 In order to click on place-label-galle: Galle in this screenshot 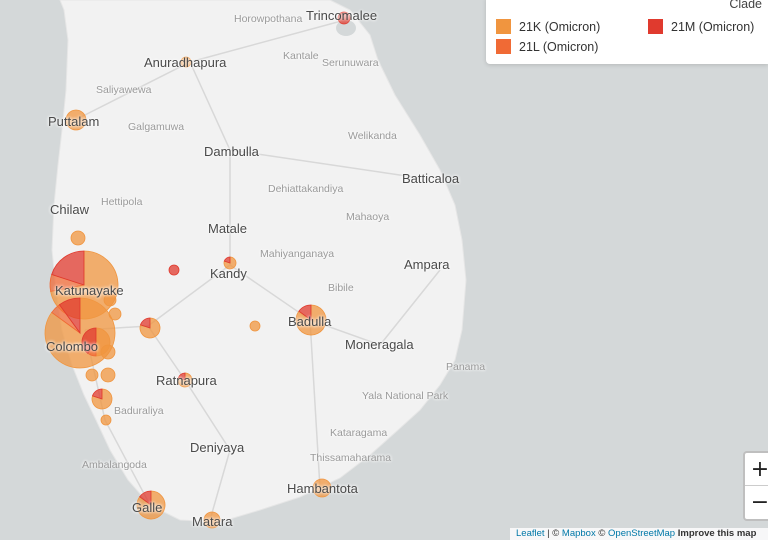, I will do `click(147, 507)`.